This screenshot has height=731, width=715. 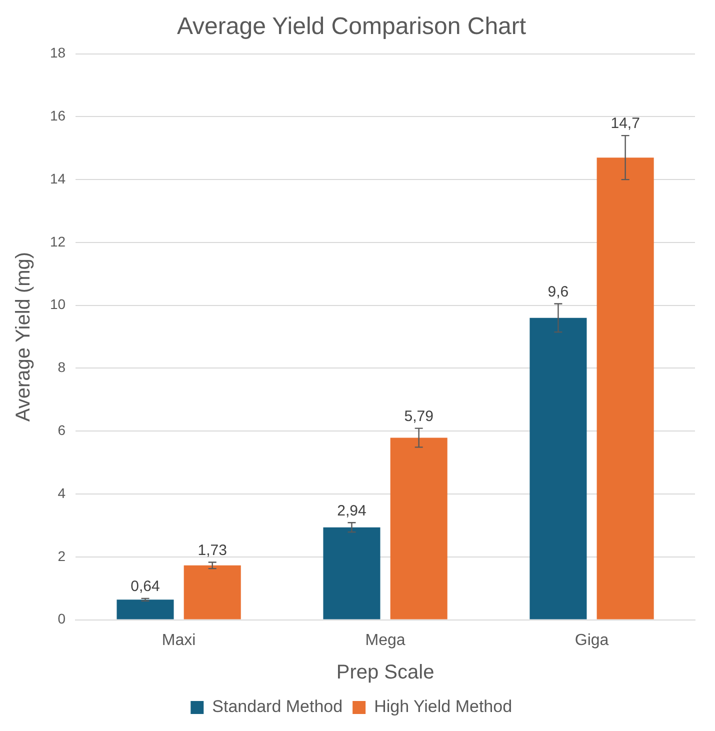 What do you see at coordinates (419, 416) in the screenshot?
I see `data-label: 5,79` at bounding box center [419, 416].